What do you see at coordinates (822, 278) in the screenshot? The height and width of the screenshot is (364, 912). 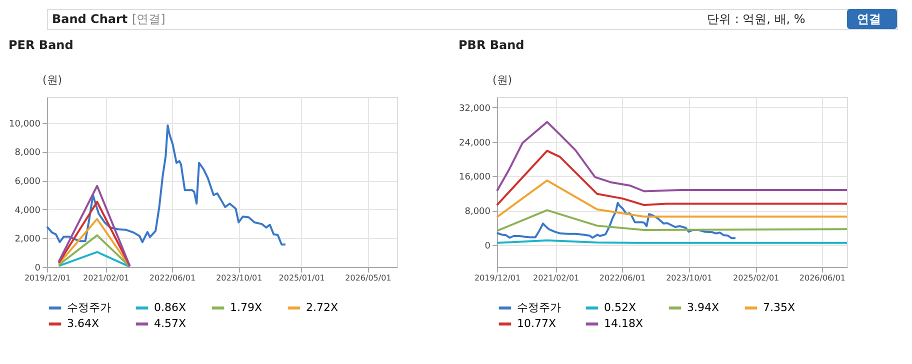 I see `x-tick-label: 2026/06/01` at bounding box center [822, 278].